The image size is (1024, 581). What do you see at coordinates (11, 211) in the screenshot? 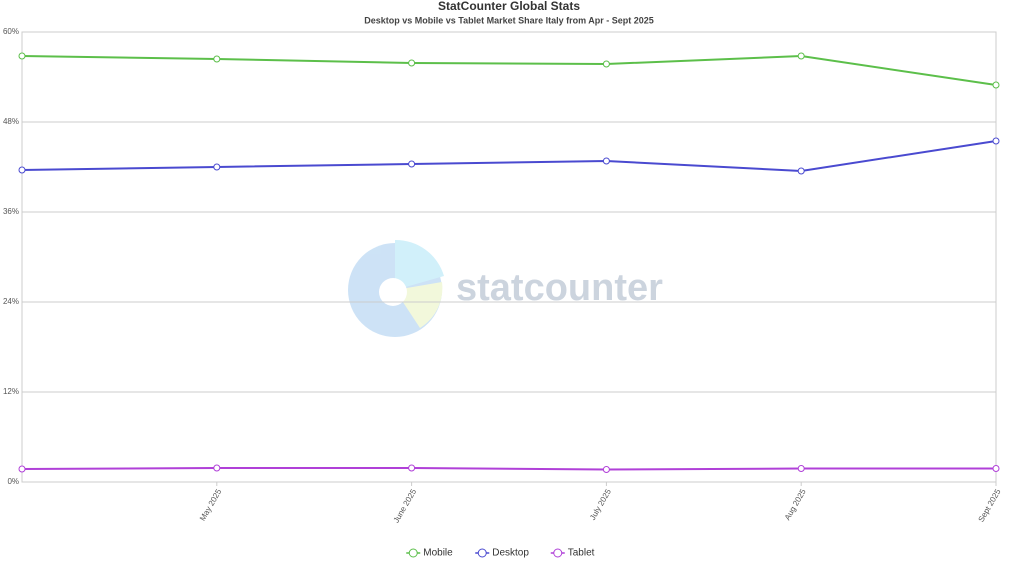
I see `y-tick-label: 36%` at bounding box center [11, 211].